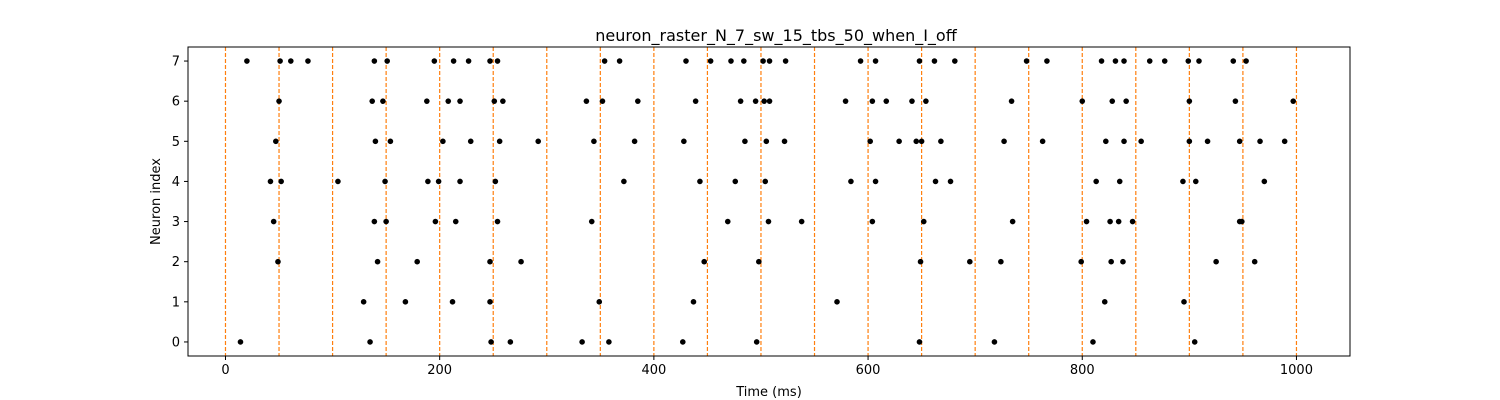 This screenshot has height=400, width=1500. I want to click on y-tick-label: 7, so click(176, 62).